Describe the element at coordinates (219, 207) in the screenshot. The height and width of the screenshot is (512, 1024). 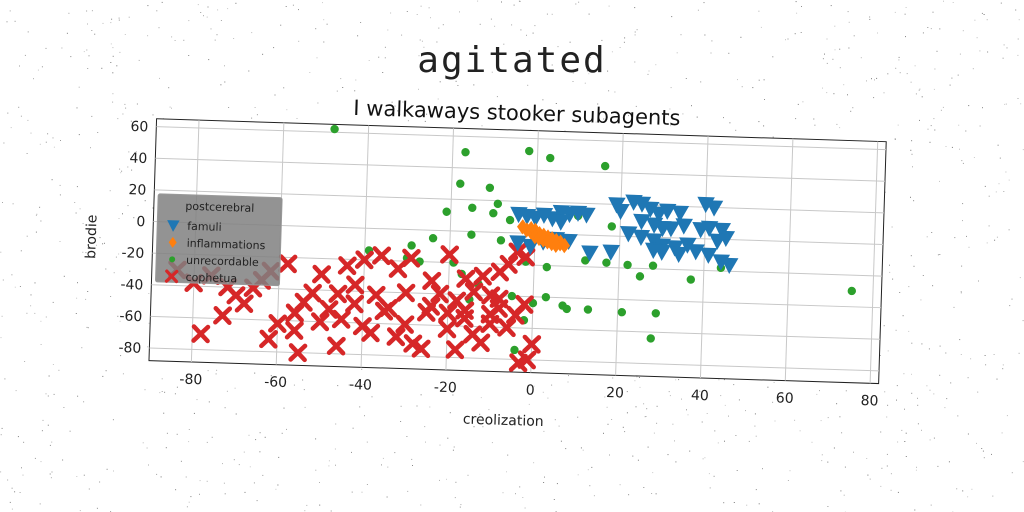
I see `legend-title: postcerebral` at that location.